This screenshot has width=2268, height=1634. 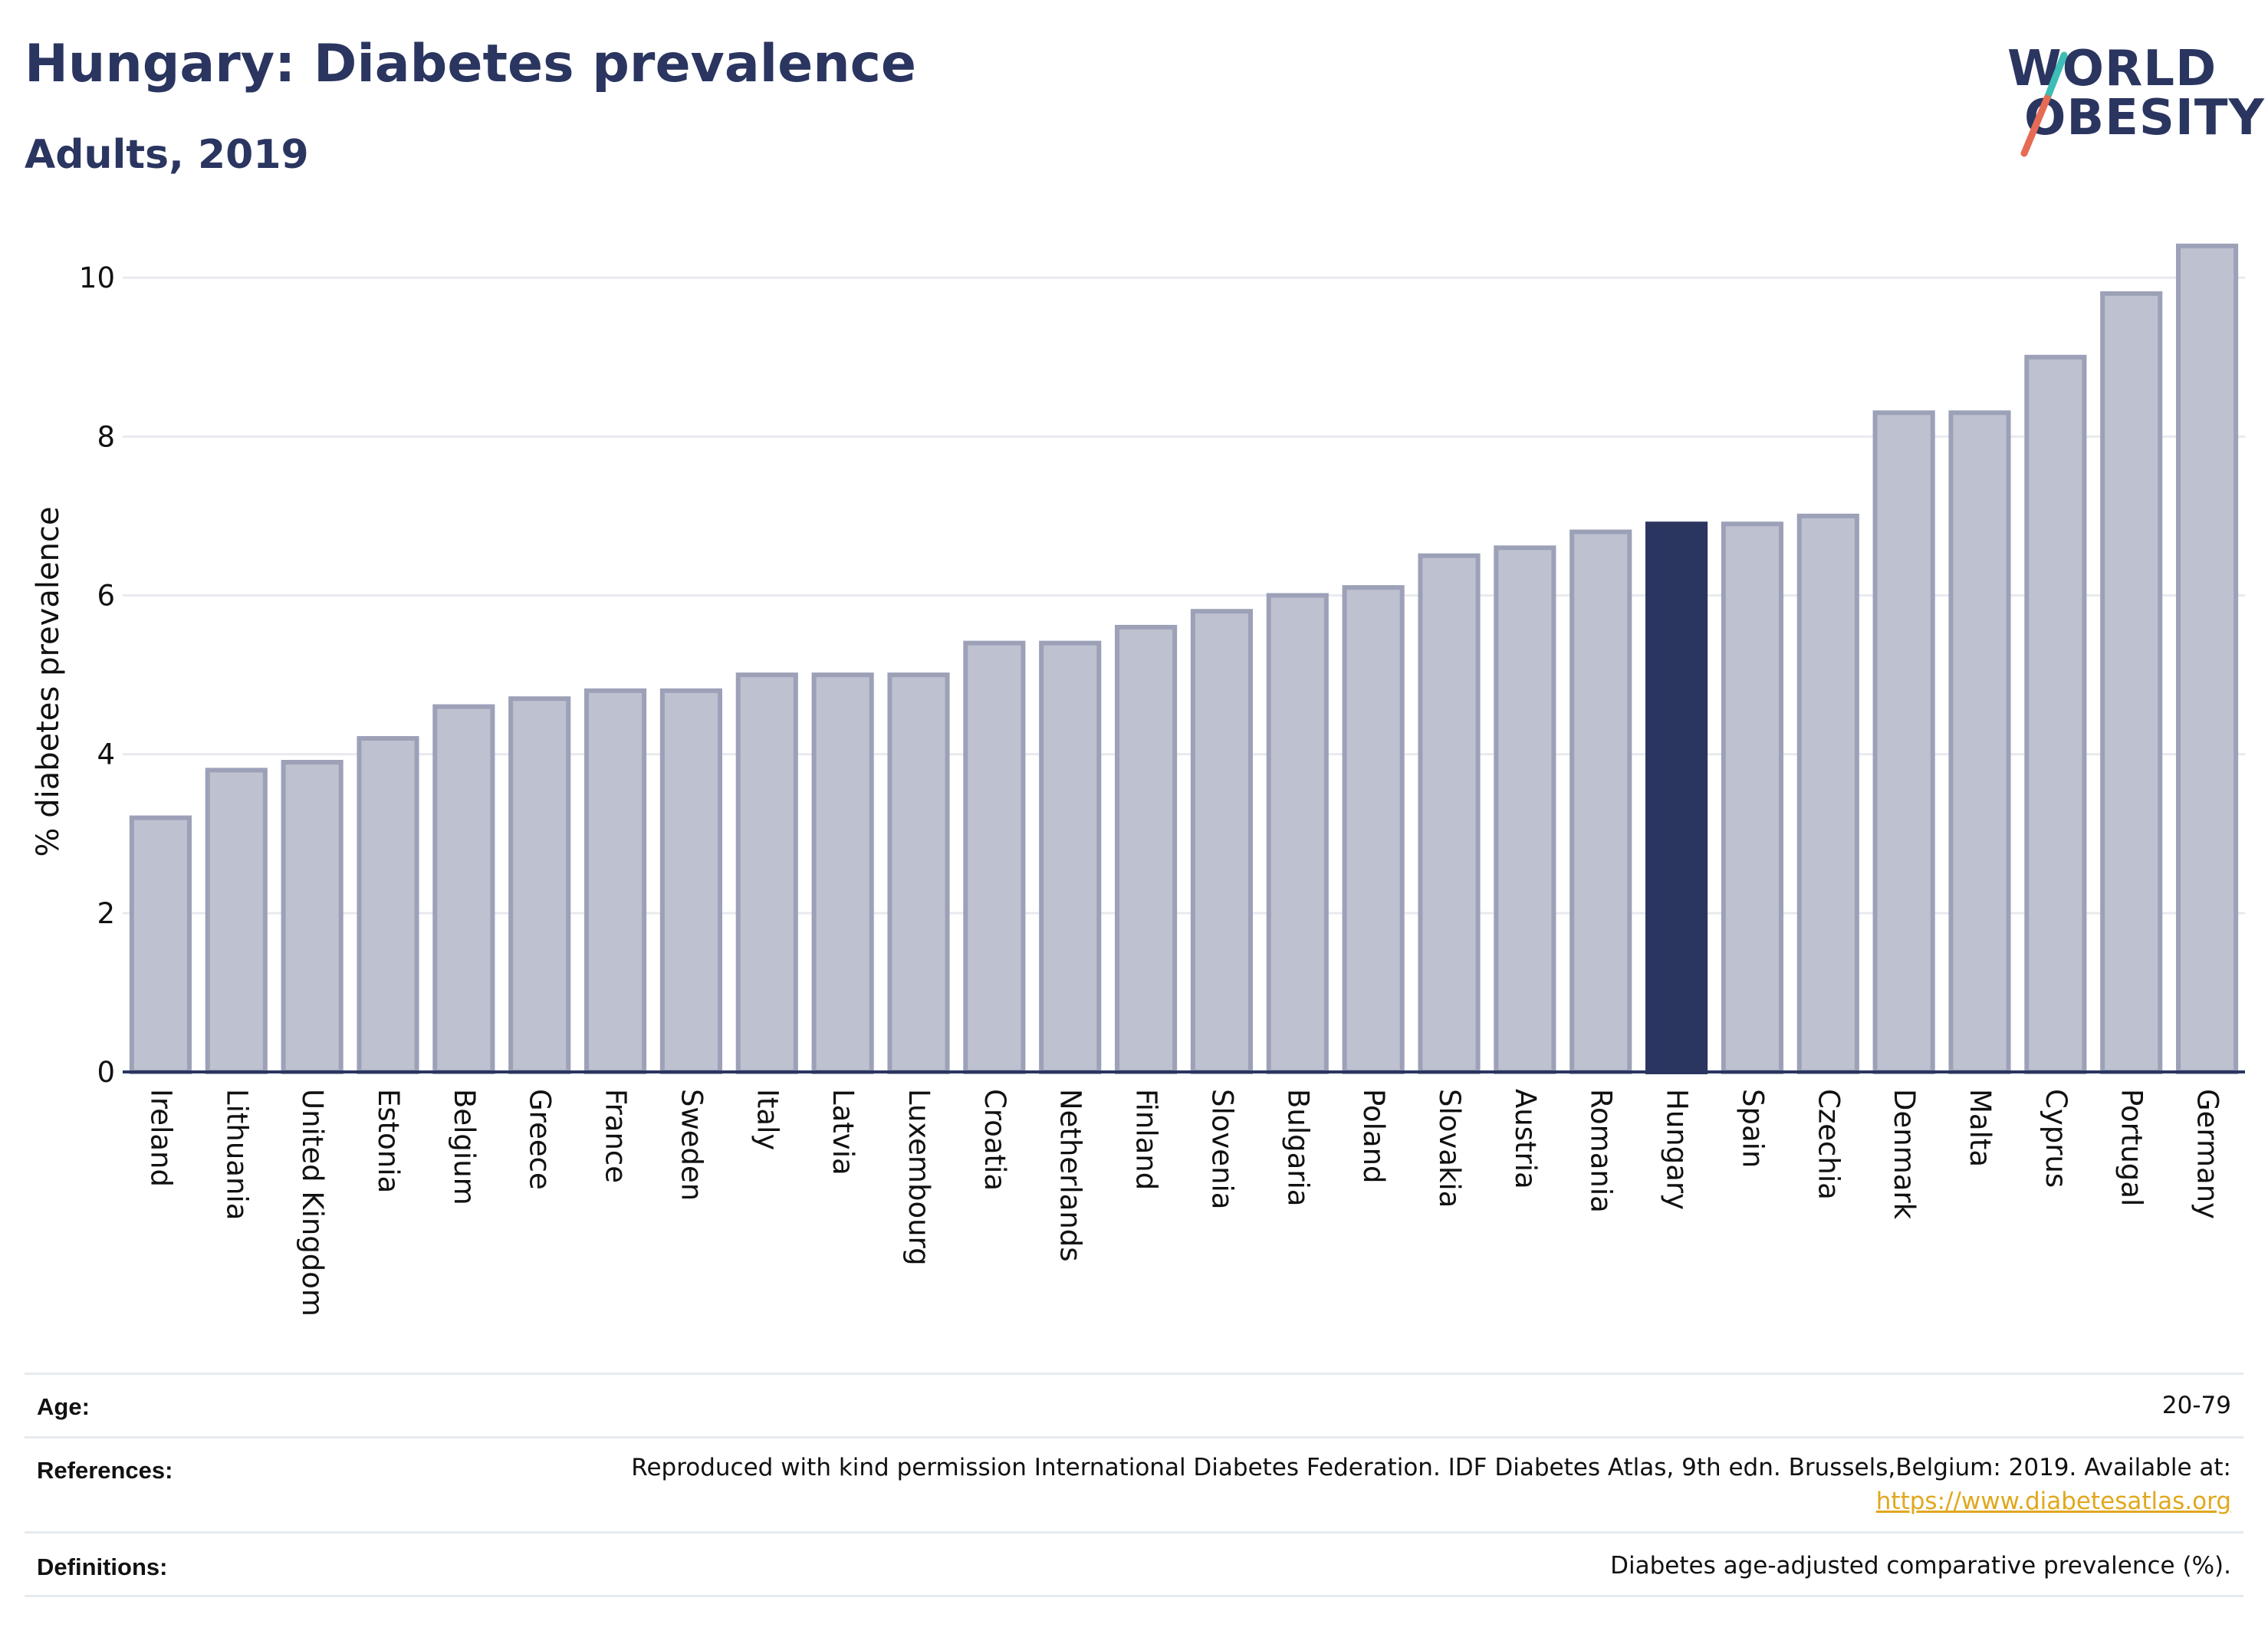 What do you see at coordinates (106, 596) in the screenshot?
I see `y-tick-label: 6` at bounding box center [106, 596].